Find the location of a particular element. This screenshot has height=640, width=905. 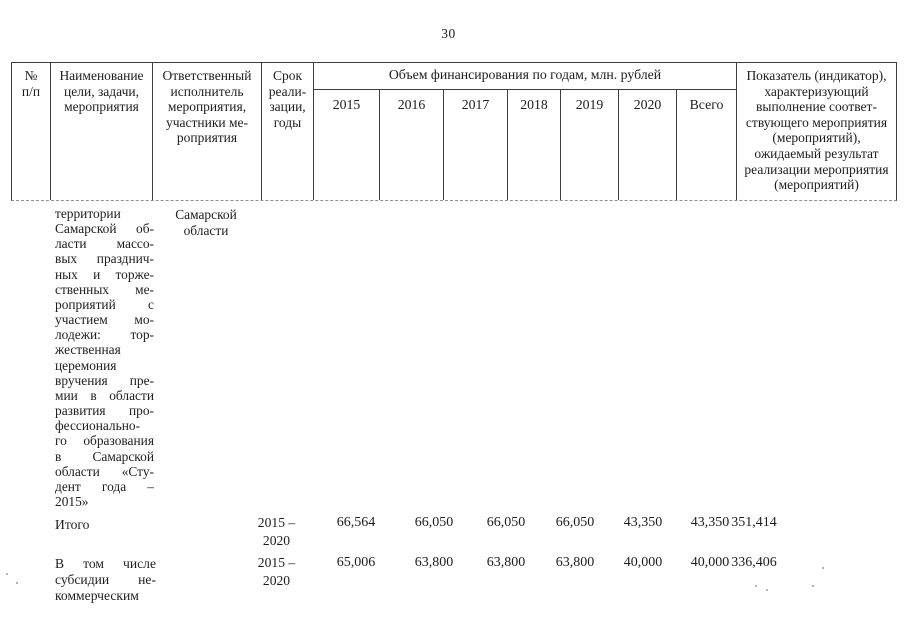

activity-line: фессионально- is located at coordinates (98, 426).